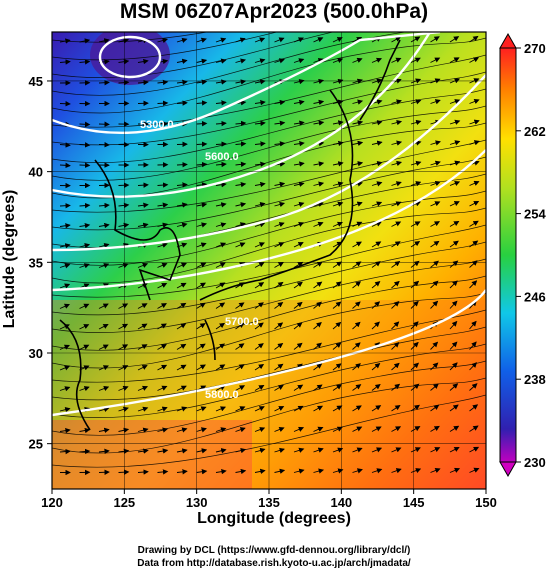 The height and width of the screenshot is (573, 548). I want to click on x-tick-label: 140, so click(341, 502).